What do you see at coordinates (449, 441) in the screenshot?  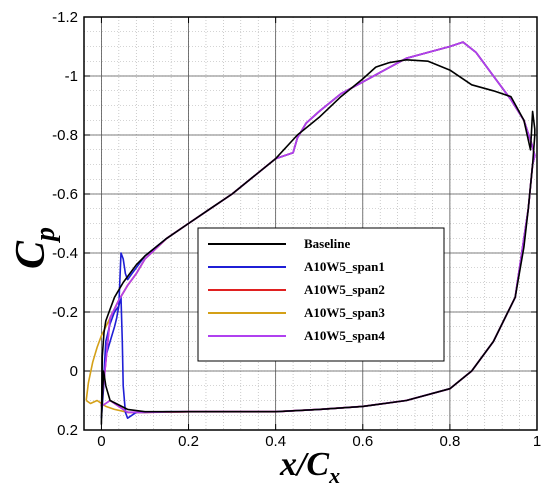 I see `x-tick-label: 0.8` at bounding box center [449, 441].